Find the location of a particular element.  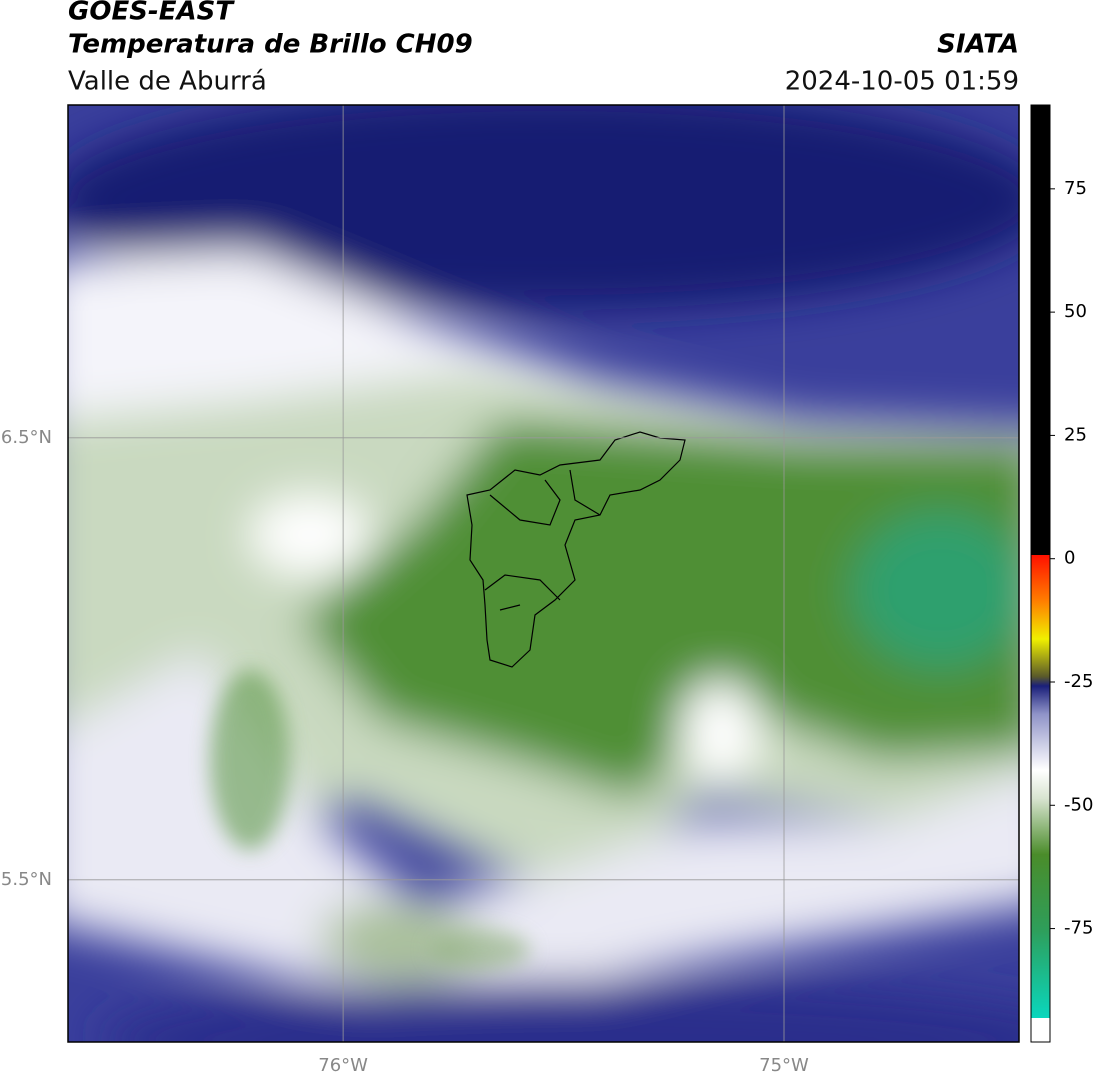

lat-label: 5.5°N is located at coordinates (26, 879).